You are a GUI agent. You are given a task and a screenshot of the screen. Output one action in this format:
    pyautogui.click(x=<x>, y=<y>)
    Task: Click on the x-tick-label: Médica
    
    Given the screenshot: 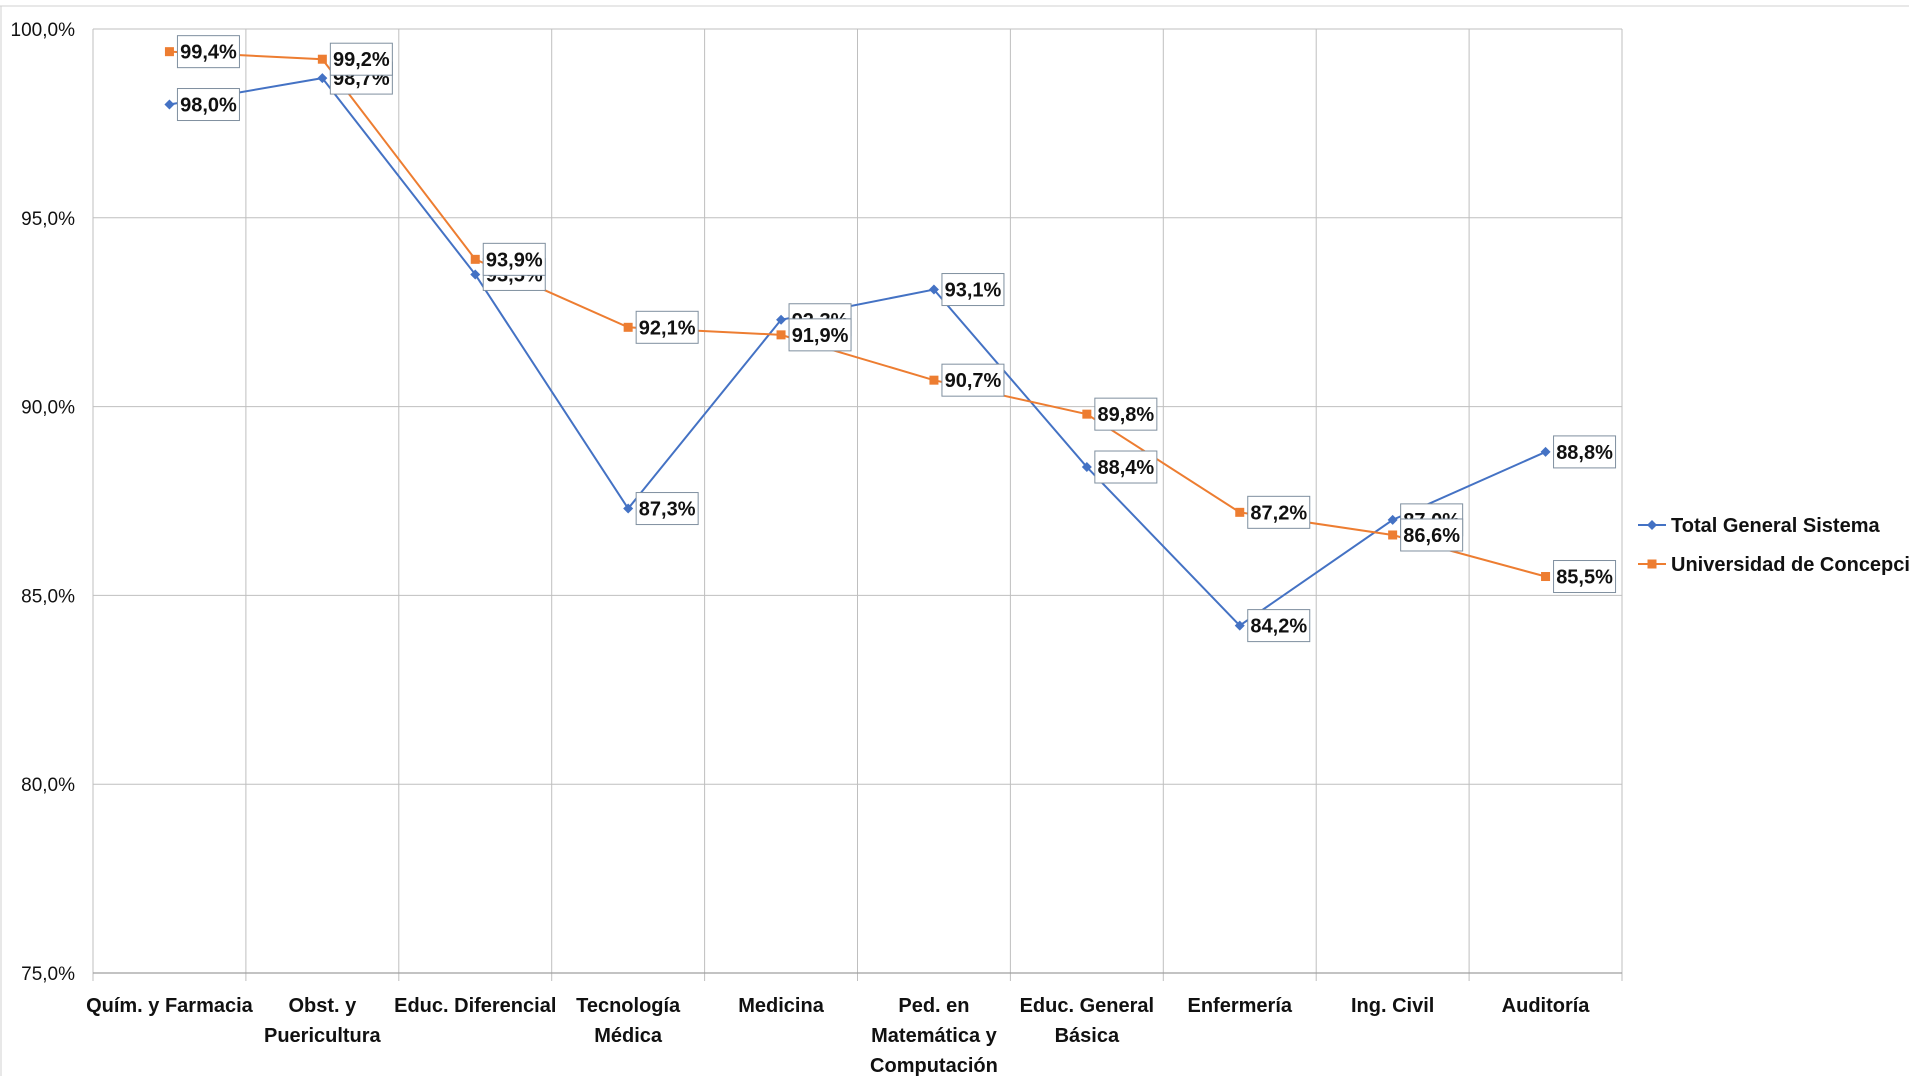 What is the action you would take?
    pyautogui.click(x=628, y=1036)
    